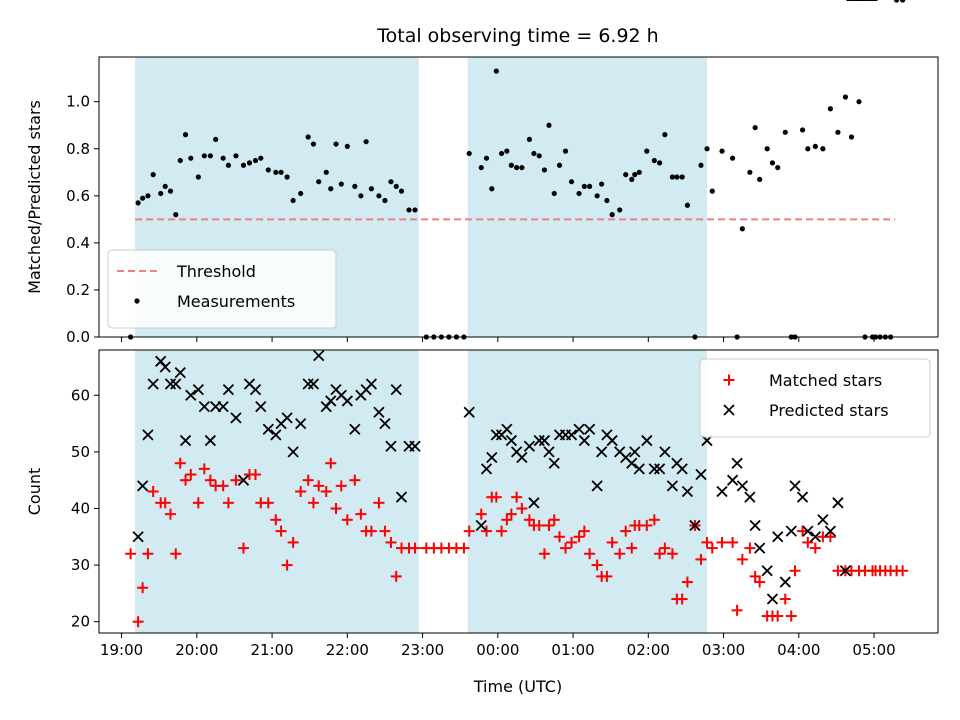  What do you see at coordinates (196, 650) in the screenshot?
I see `x-tick-label: 20:00` at bounding box center [196, 650].